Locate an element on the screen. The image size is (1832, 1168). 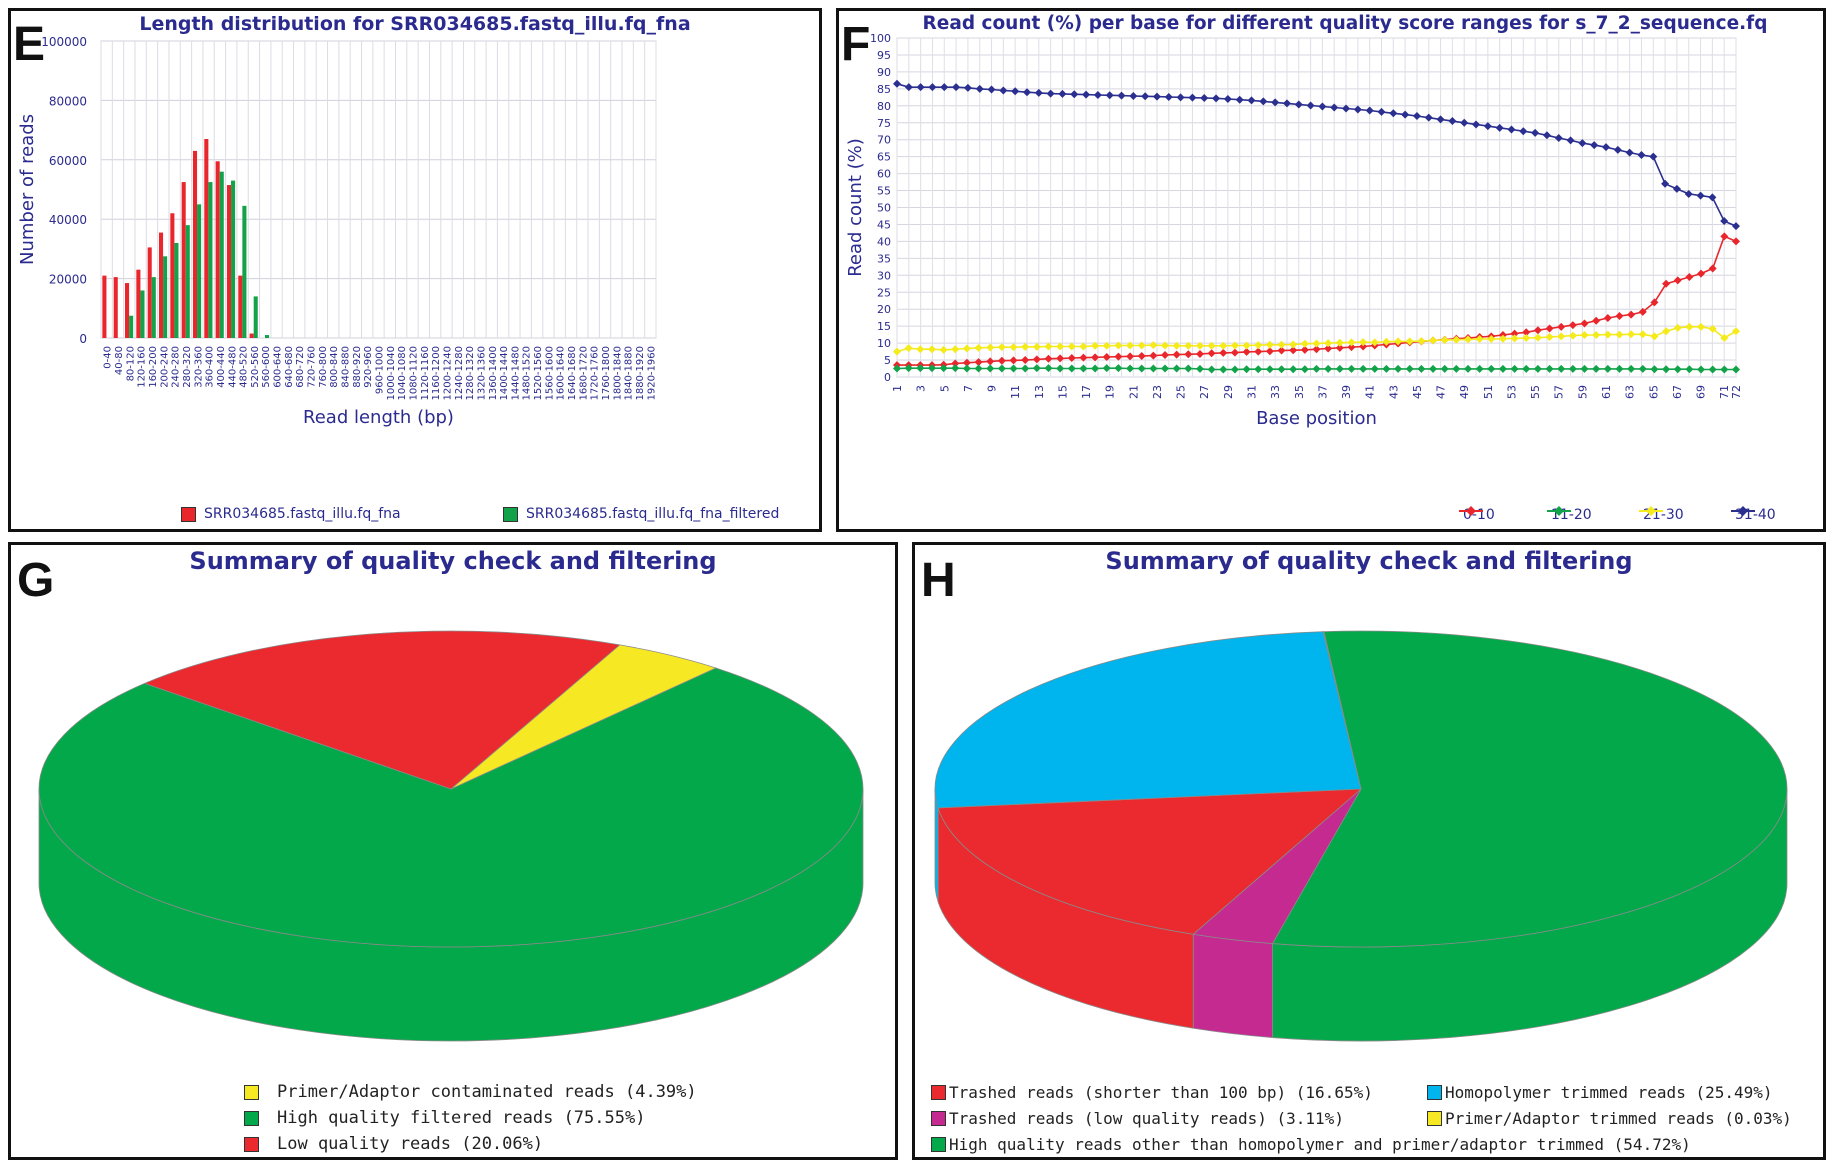
legend-label-h-3: Primer/Adaptor trimmed reads (0.03%) is located at coordinates (1618, 1118).